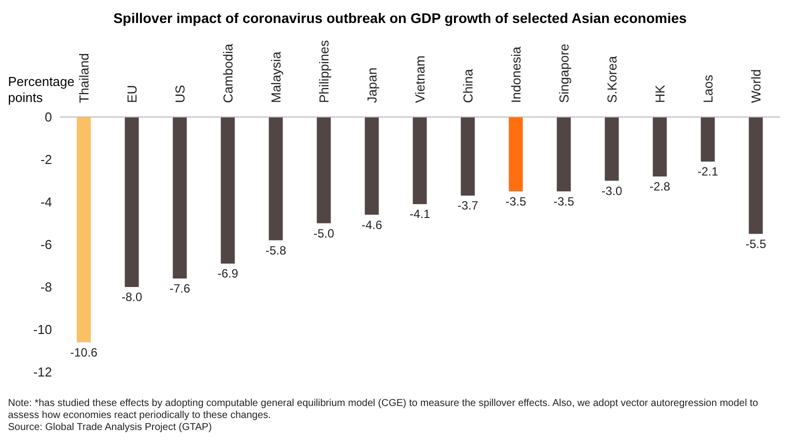  Describe the element at coordinates (131, 297) in the screenshot. I see `data-label: -8.0` at that location.